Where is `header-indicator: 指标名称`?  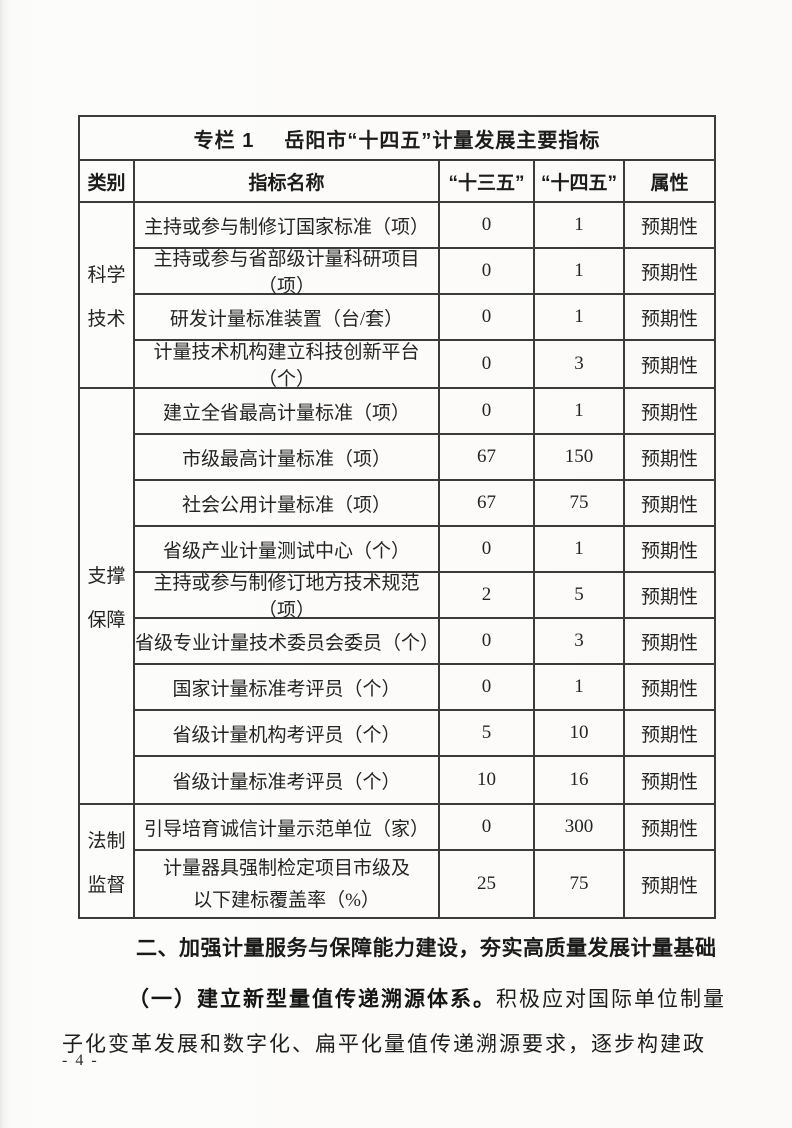
header-indicator: 指标名称 is located at coordinates (287, 181).